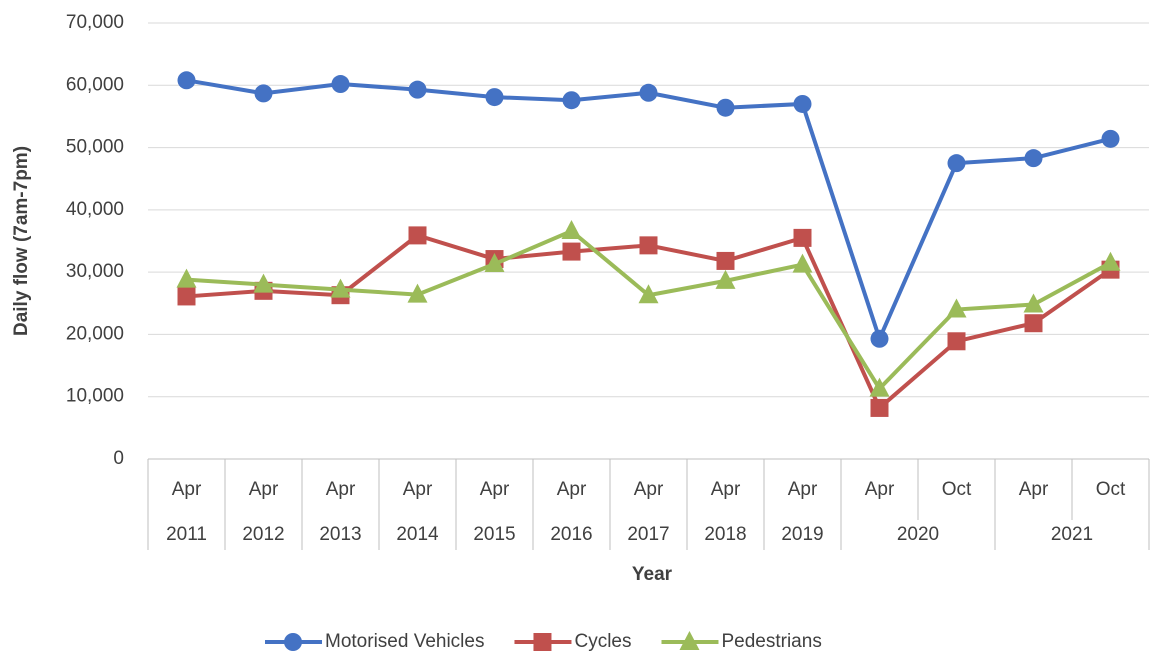  What do you see at coordinates (118, 458) in the screenshot?
I see `y-tick-label: 0` at bounding box center [118, 458].